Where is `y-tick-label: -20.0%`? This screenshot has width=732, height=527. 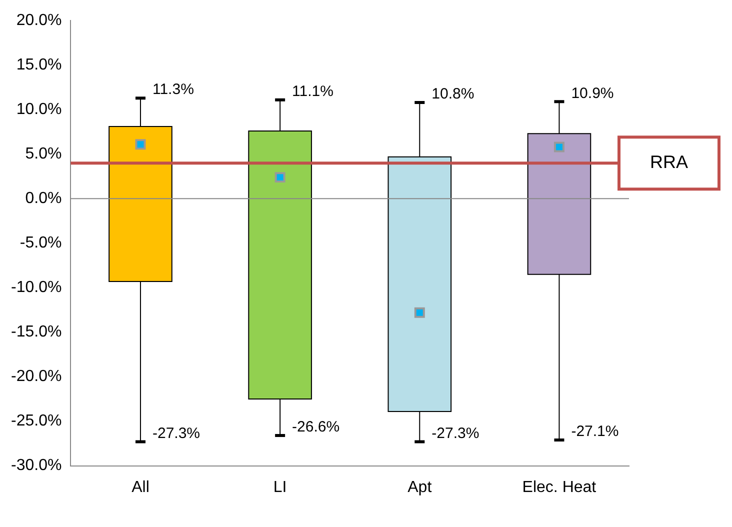
y-tick-label: -20.0% is located at coordinates (36, 377).